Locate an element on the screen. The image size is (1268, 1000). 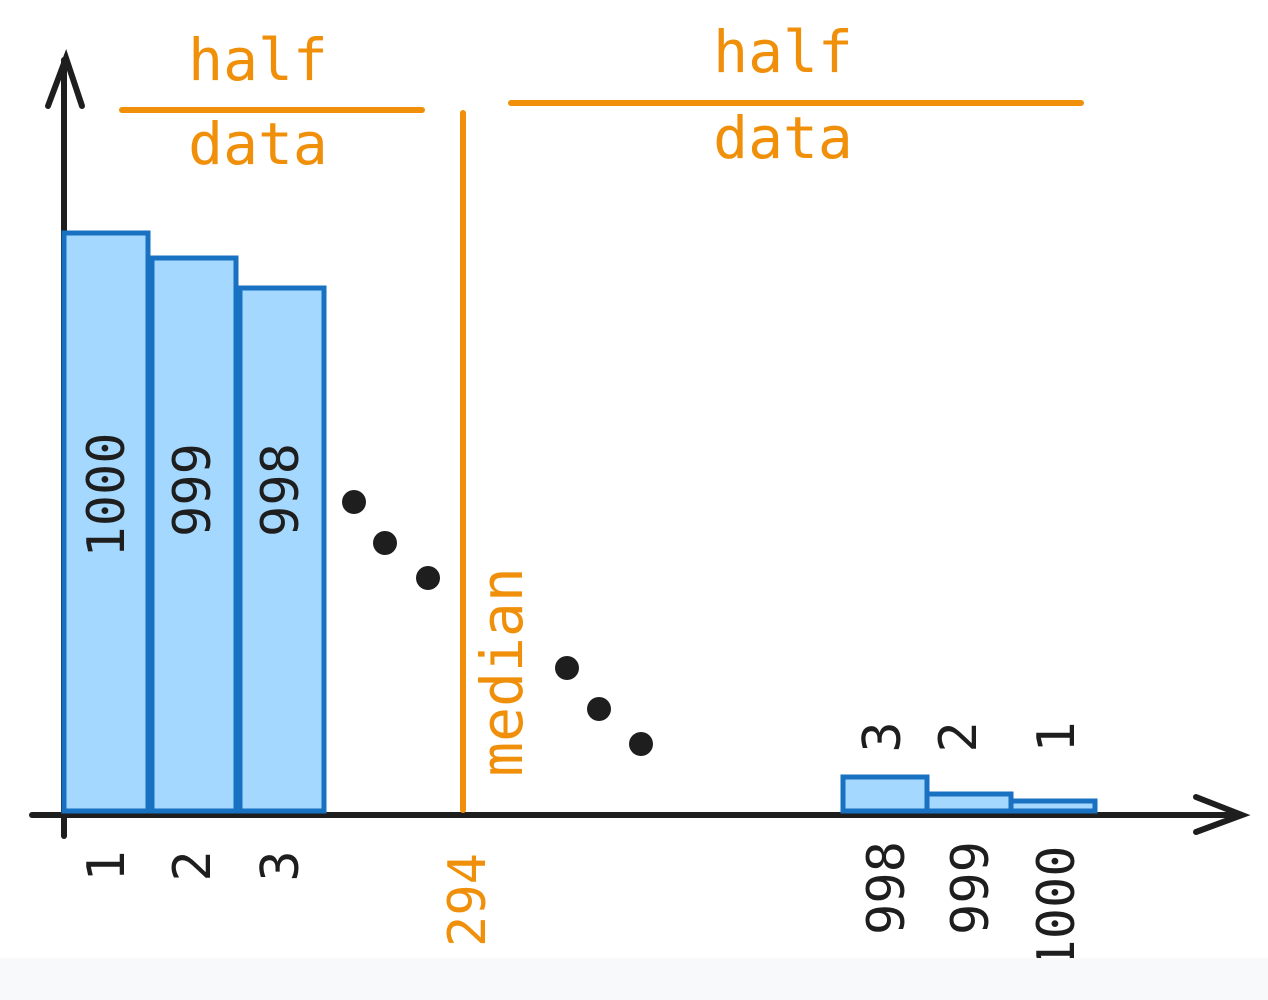
right-half-label: half is located at coordinates (783, 52).